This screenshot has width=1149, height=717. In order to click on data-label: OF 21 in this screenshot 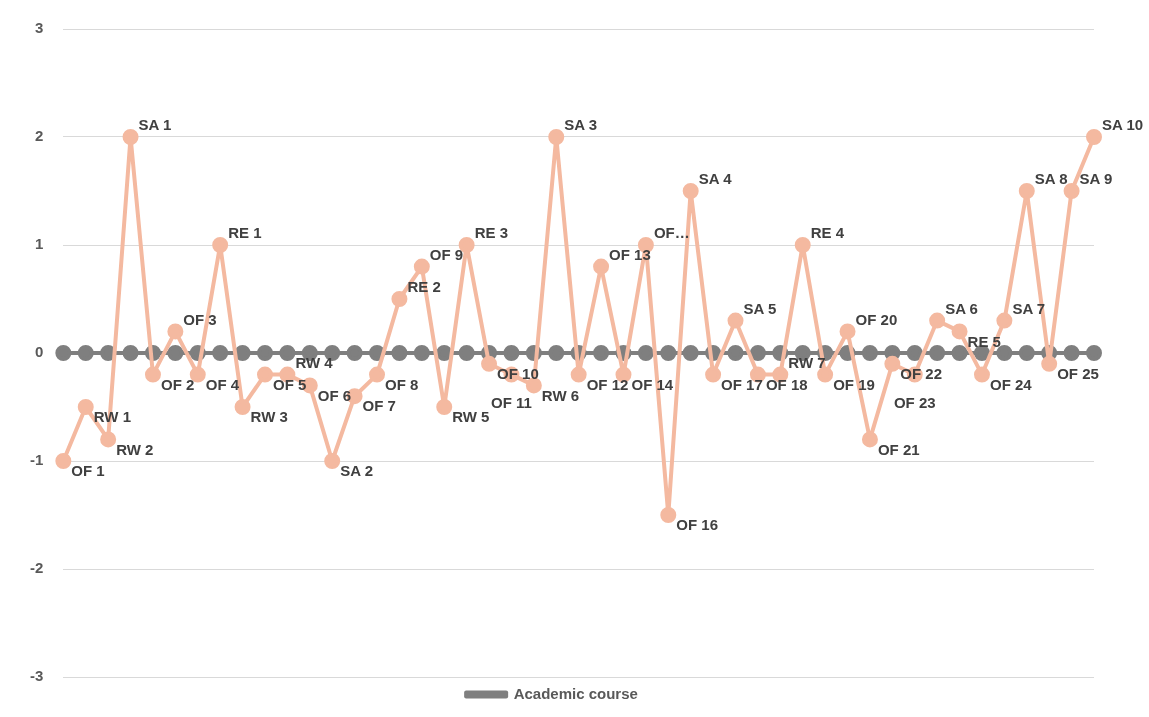, I will do `click(898, 449)`.